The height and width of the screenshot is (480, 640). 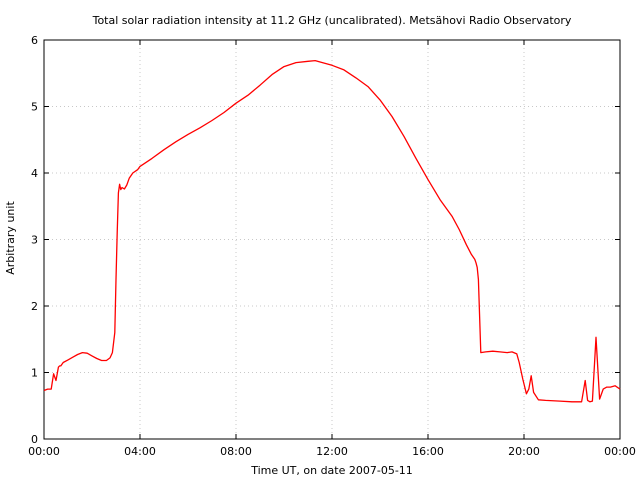 I want to click on y-tick-label: 5, so click(x=34, y=107).